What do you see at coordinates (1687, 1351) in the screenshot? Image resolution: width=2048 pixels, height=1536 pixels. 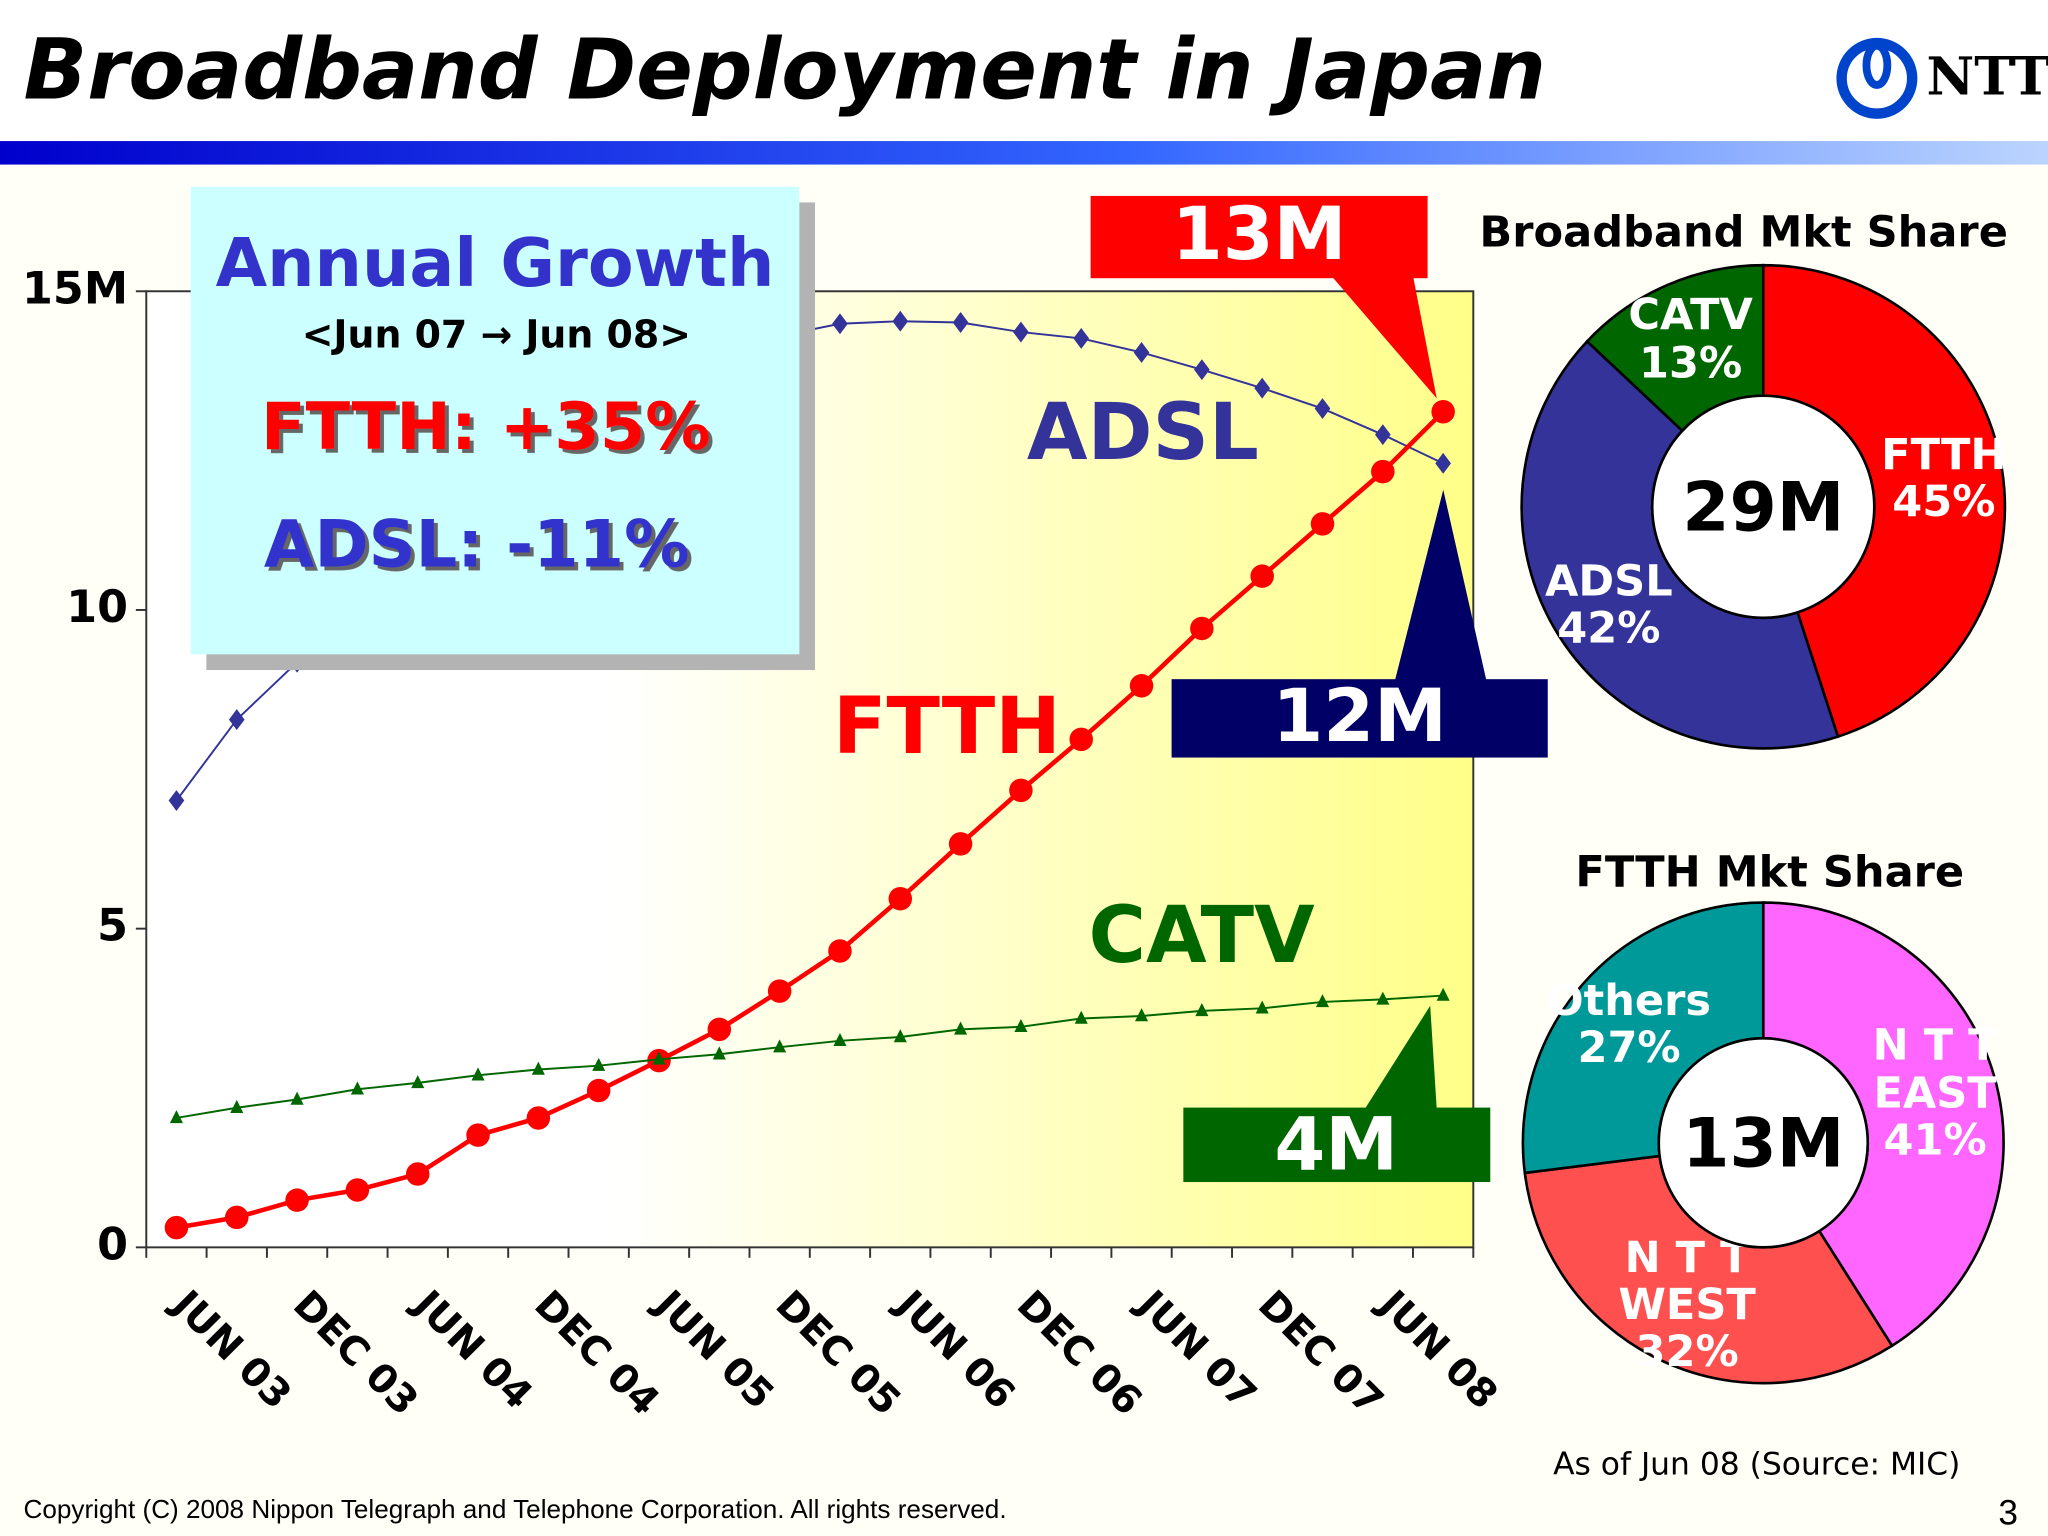 I see `slice-value: 32%` at bounding box center [1687, 1351].